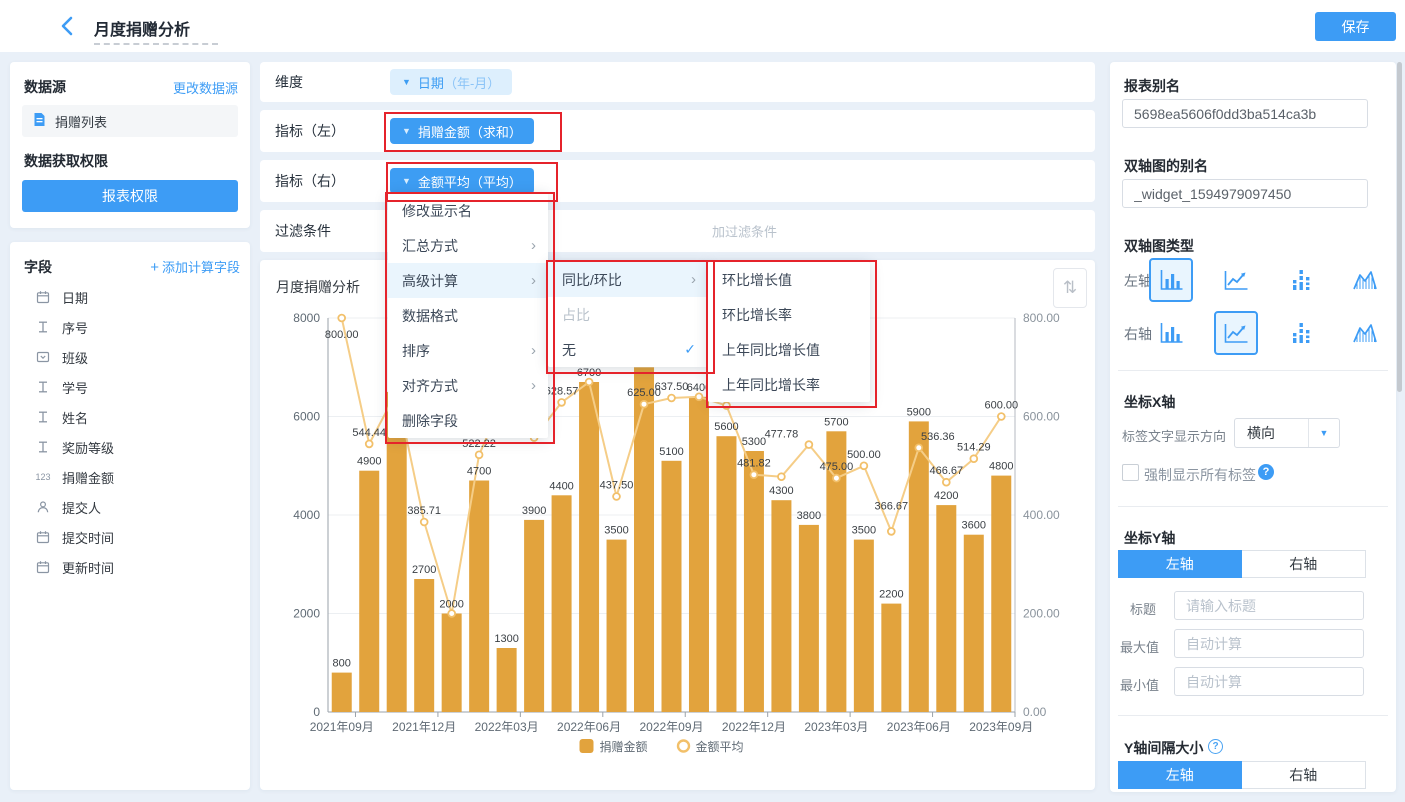 This screenshot has height=802, width=1405. What do you see at coordinates (468, 315) in the screenshot?
I see `menu-item: 数据格式` at bounding box center [468, 315].